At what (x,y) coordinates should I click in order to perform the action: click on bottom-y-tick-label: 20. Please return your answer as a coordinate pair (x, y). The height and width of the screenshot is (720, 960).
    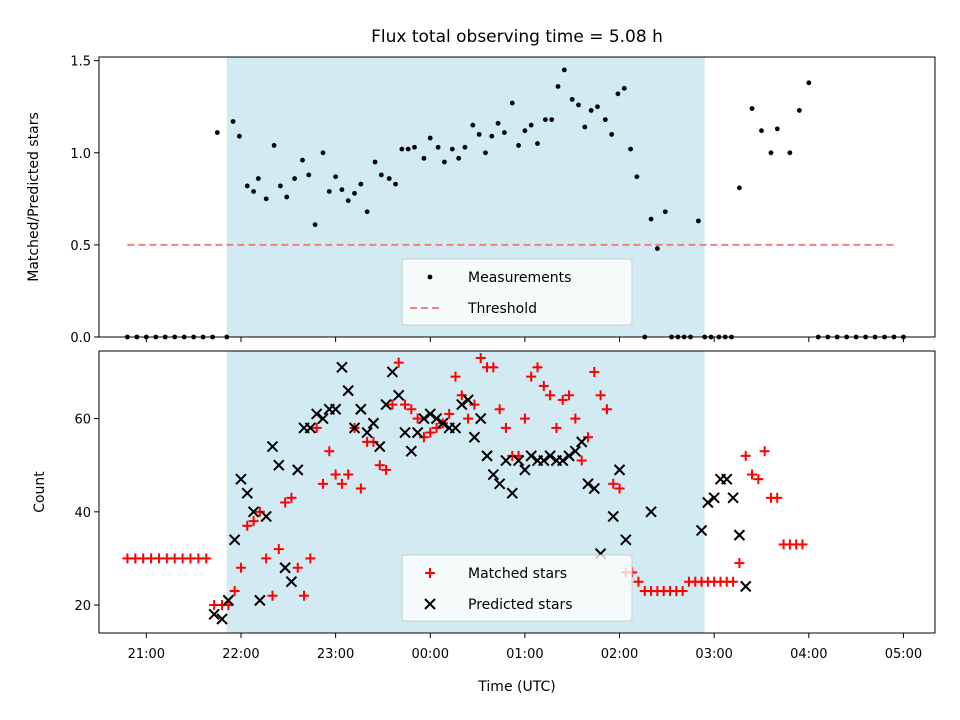
    Looking at the image, I should click on (82, 606).